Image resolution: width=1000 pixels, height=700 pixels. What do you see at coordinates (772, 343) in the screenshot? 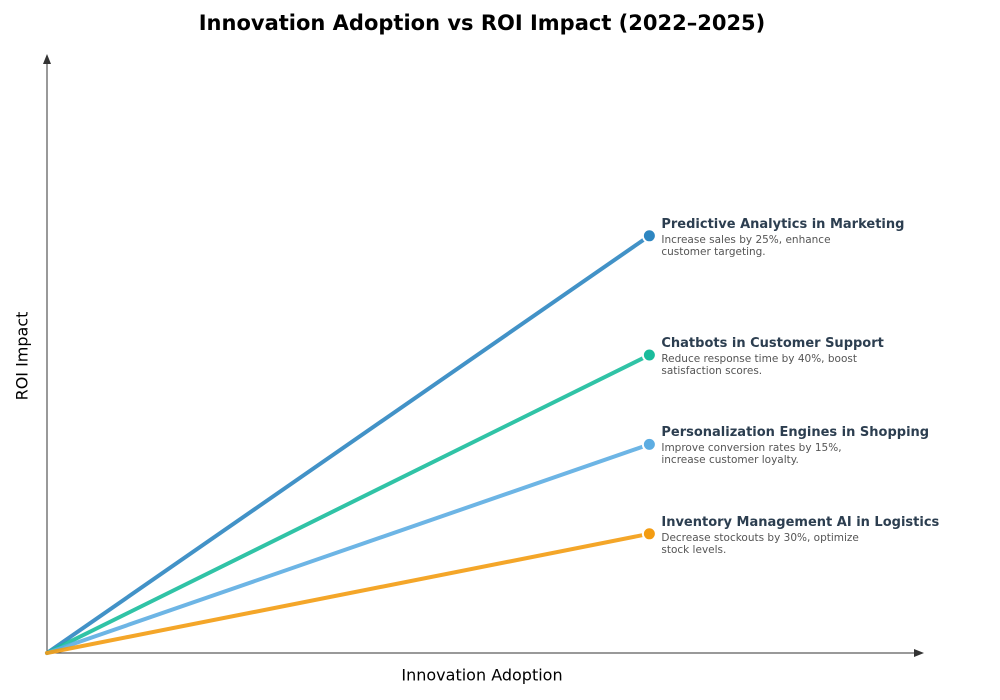
I see `annotation-title: Chatbots in Customer Support` at bounding box center [772, 343].